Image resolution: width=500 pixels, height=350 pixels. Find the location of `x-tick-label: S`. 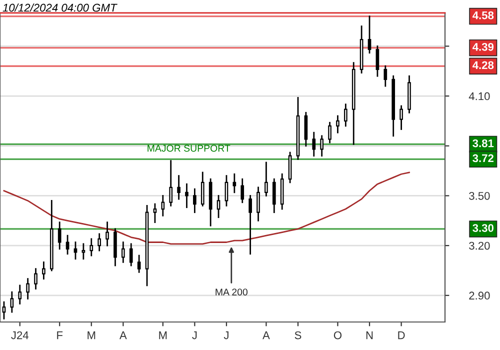

x-tick-label: S is located at coordinates (298, 335).